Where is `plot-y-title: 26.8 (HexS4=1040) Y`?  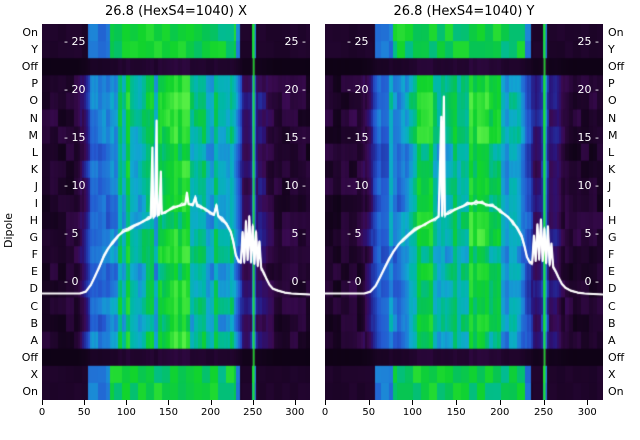 plot-y-title: 26.8 (HexS4=1040) Y is located at coordinates (464, 11).